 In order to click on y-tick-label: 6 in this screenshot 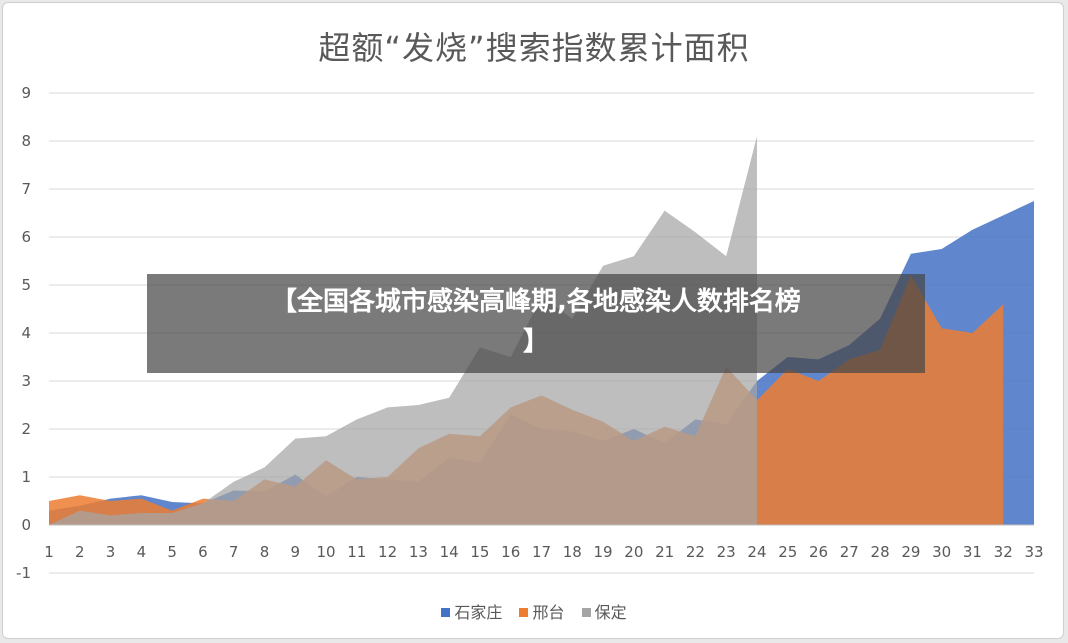, I will do `click(26, 237)`.